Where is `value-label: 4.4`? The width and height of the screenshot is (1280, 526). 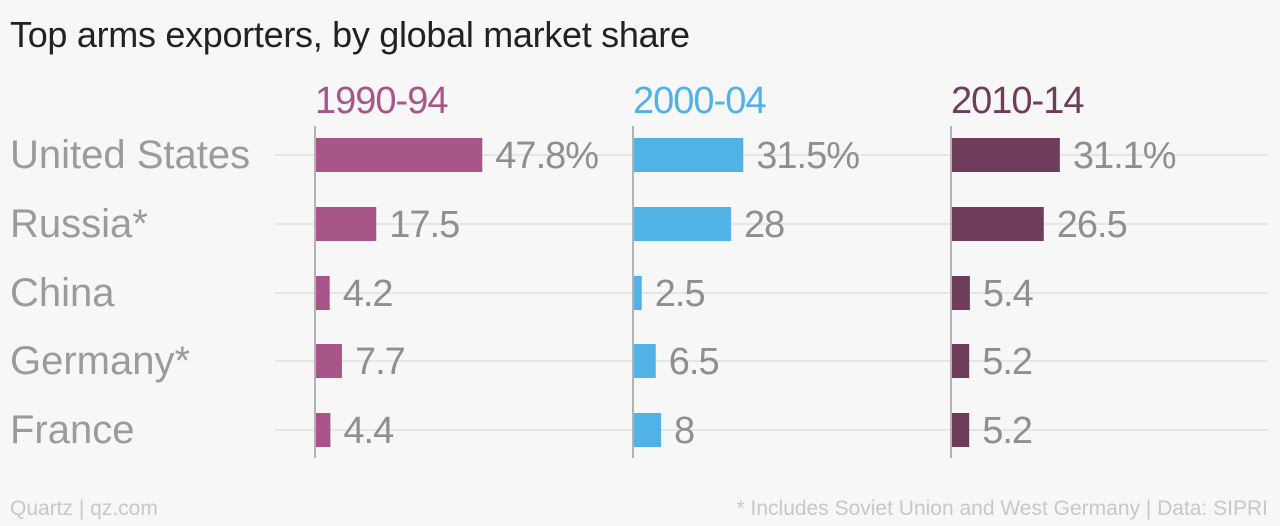 value-label: 4.4 is located at coordinates (368, 431).